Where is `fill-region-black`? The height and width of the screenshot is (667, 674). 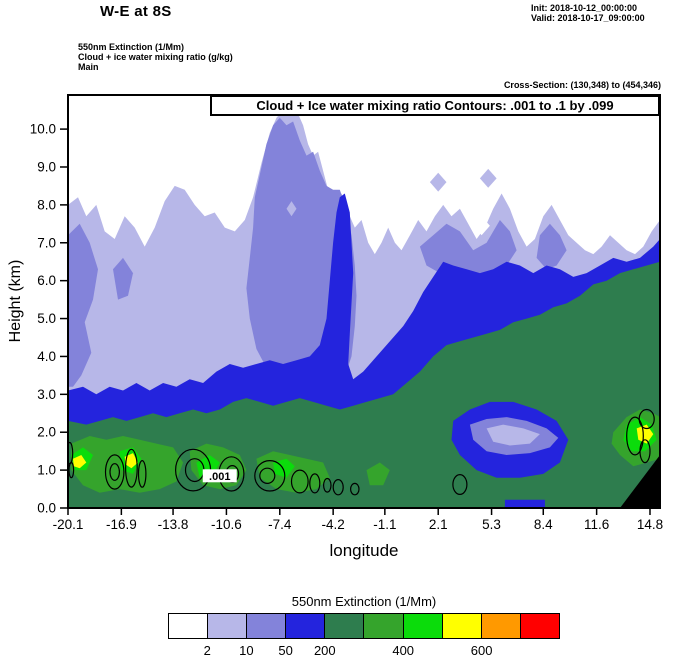 fill-region-black is located at coordinates (640, 481).